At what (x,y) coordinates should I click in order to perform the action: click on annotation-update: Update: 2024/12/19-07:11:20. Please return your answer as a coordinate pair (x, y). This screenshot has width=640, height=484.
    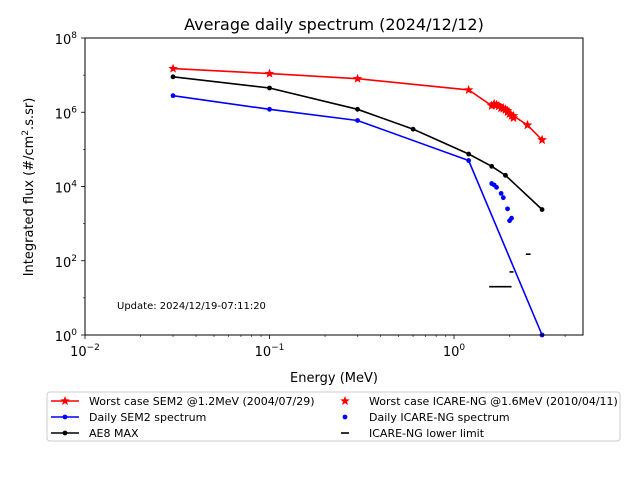
    Looking at the image, I should click on (191, 306).